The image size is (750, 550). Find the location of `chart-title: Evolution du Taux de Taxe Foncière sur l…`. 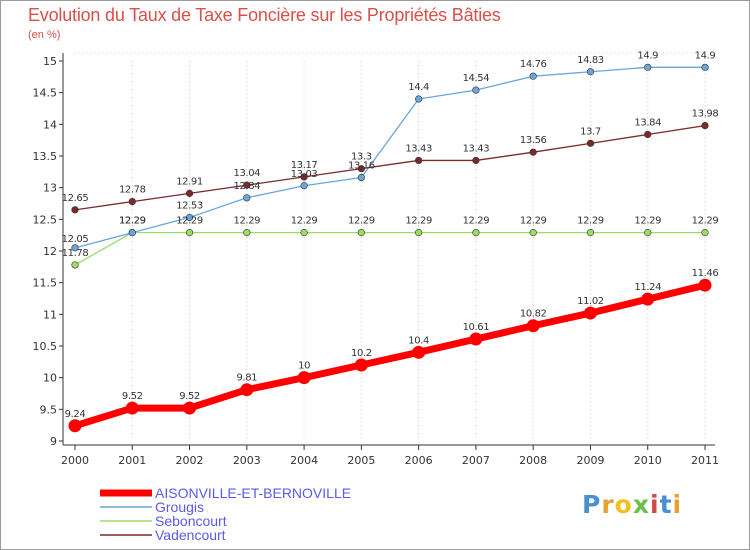

chart-title: Evolution du Taux de Taxe Foncière sur l… is located at coordinates (264, 15).